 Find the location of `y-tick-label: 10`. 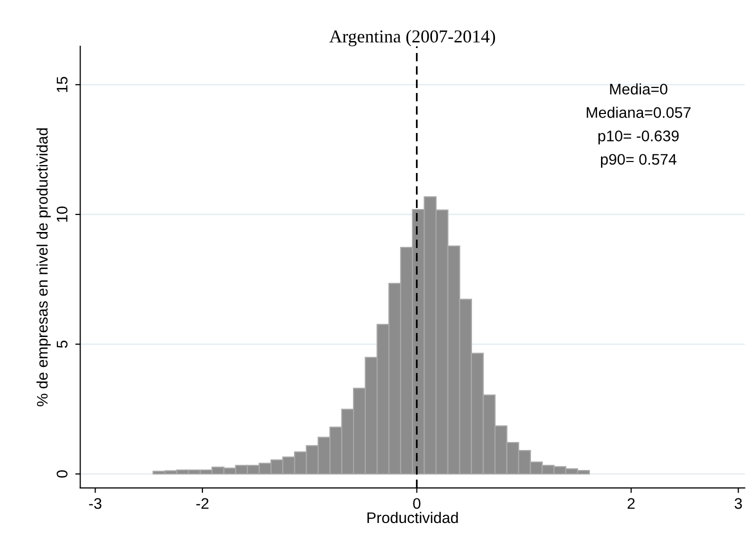

y-tick-label: 10 is located at coordinates (62, 214).